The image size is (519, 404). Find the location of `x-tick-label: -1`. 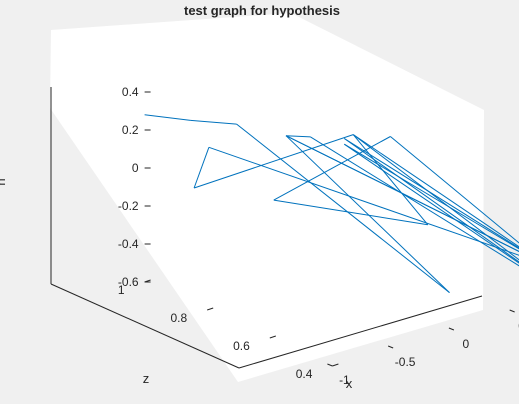

x-tick-label: -1 is located at coordinates (344, 380).